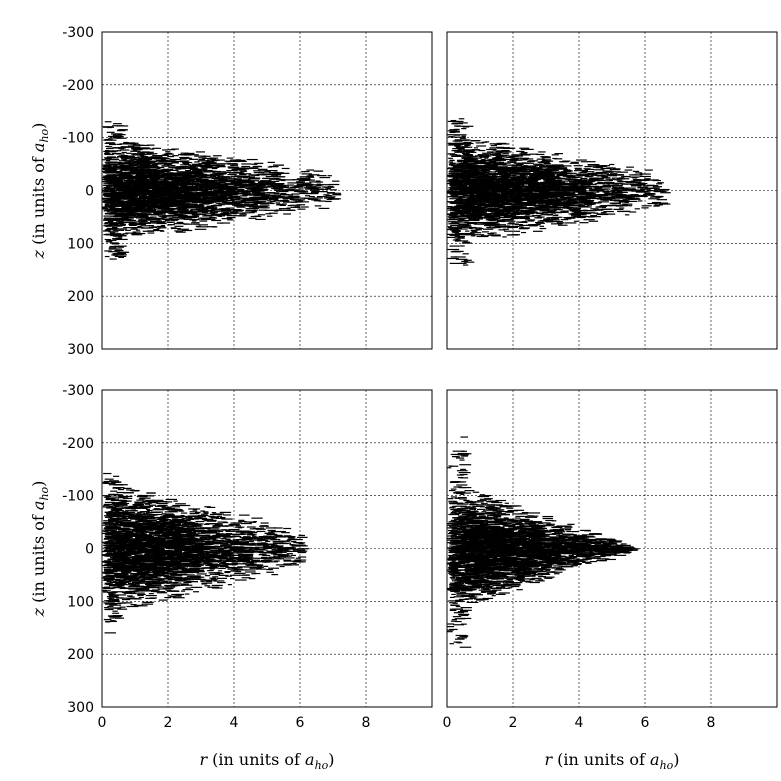 This screenshot has height=781, width=781. Describe the element at coordinates (44, 135) in the screenshot. I see `axis-label-subscript: ho` at that location.